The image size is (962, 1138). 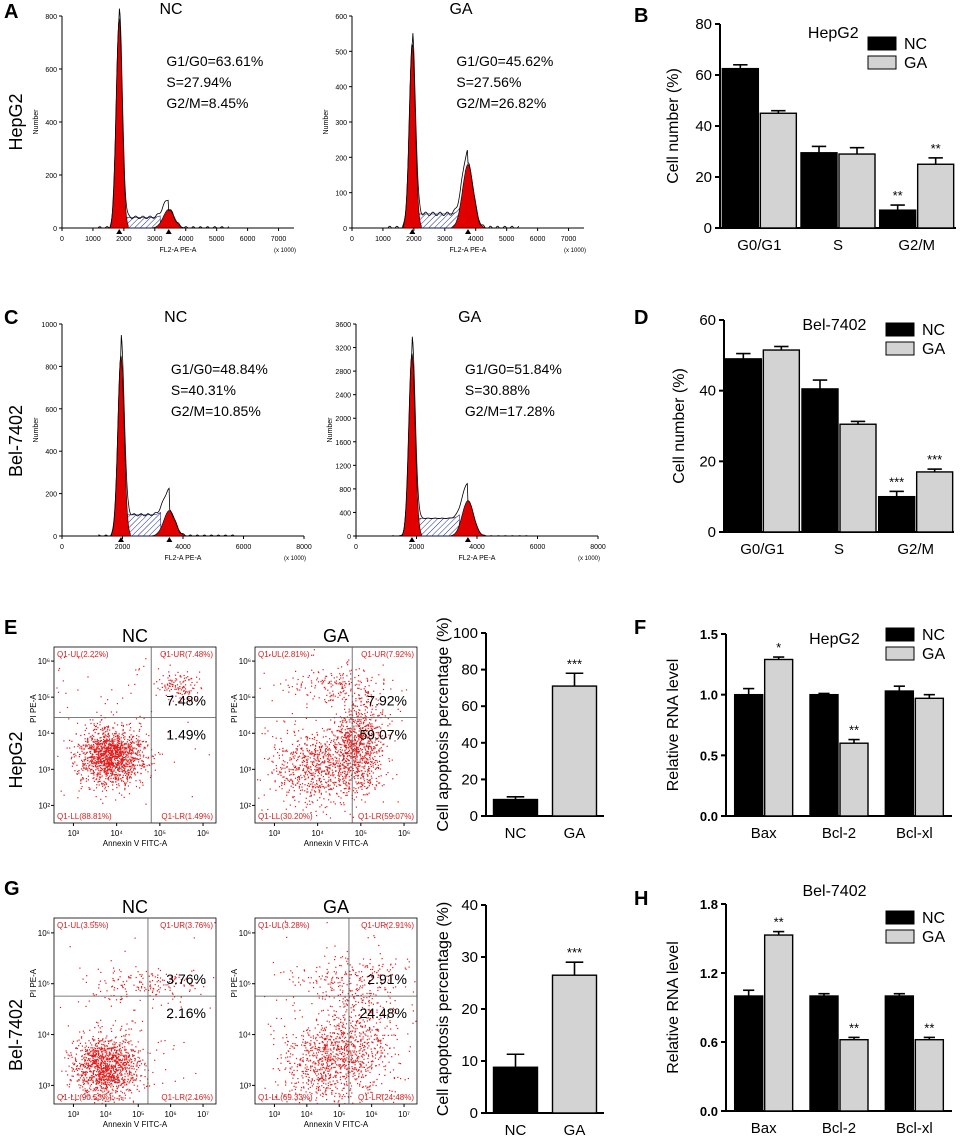 What do you see at coordinates (764, 1128) in the screenshot?
I see `x-tick-label: Bax` at bounding box center [764, 1128].